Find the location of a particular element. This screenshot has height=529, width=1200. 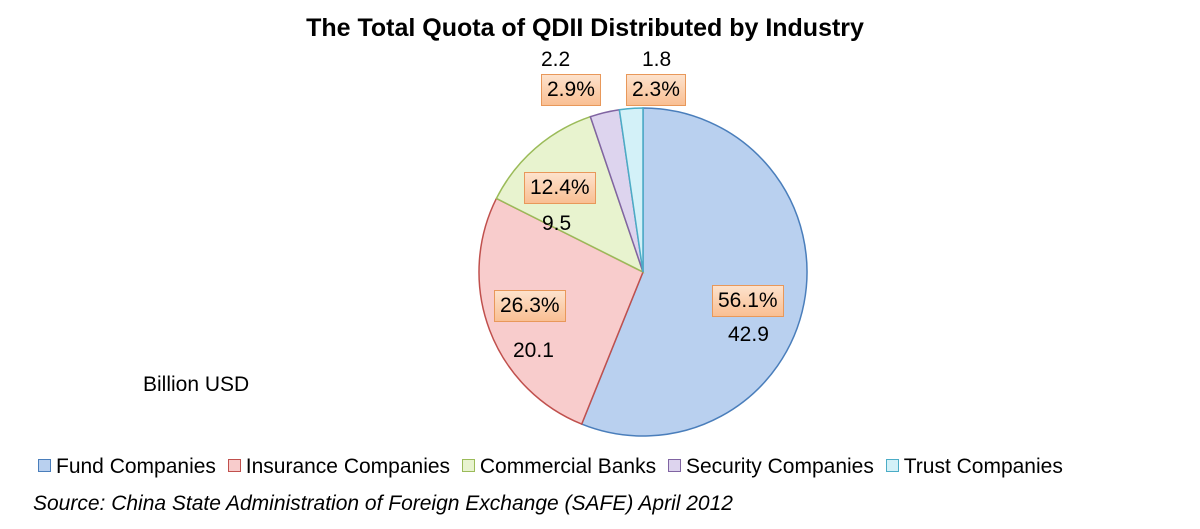

pie-slice-trust is located at coordinates (631, 190).